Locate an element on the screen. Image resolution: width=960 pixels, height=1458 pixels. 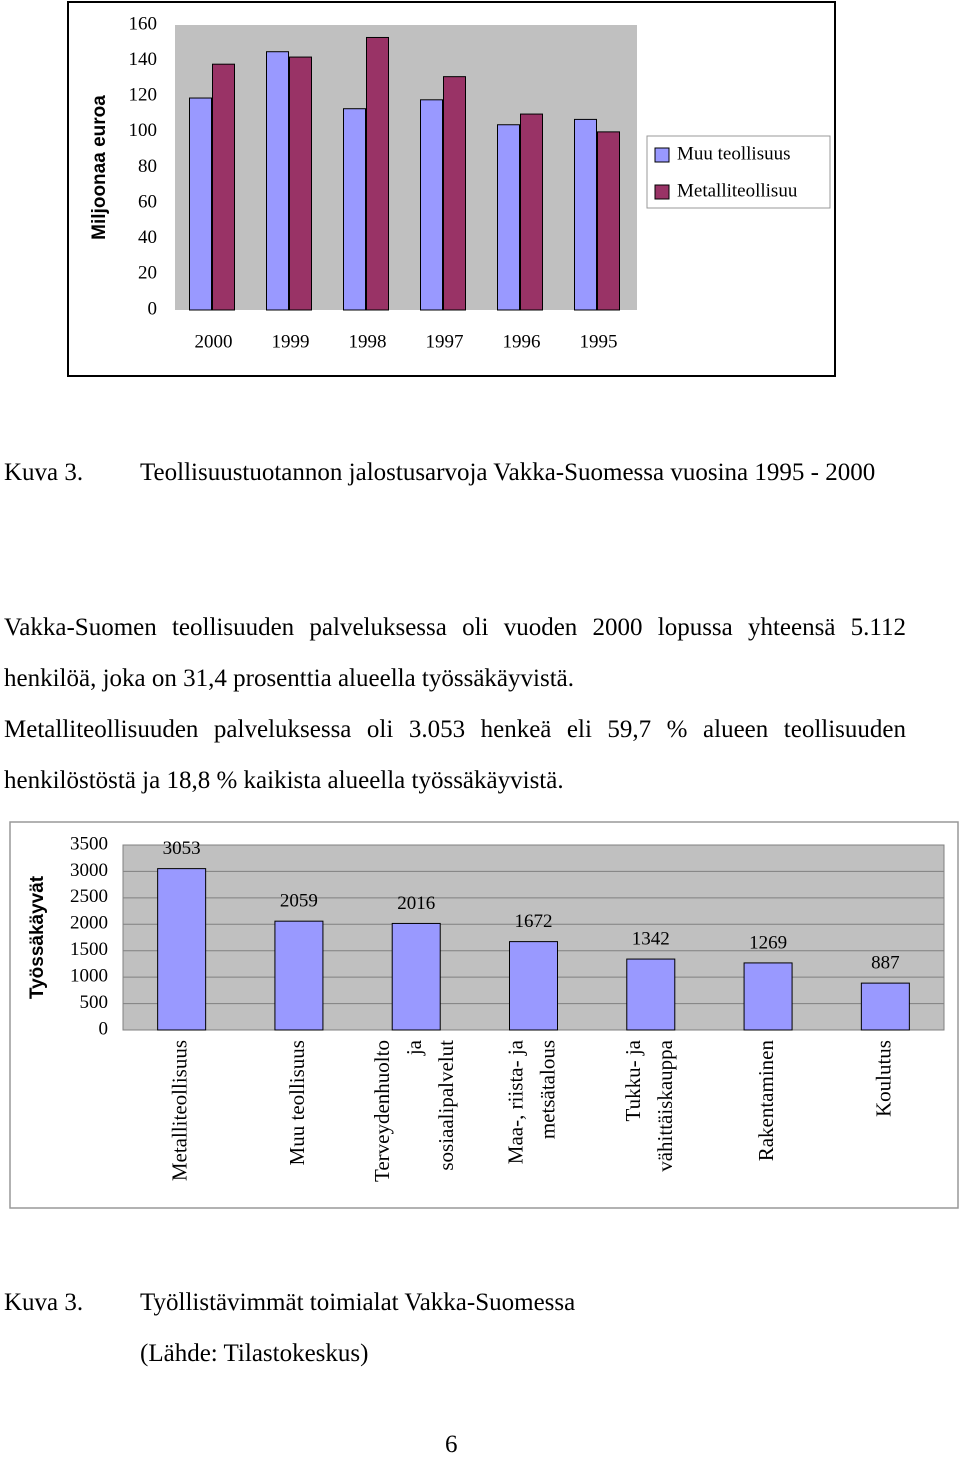
y-tick-label: 20 is located at coordinates (147, 273).